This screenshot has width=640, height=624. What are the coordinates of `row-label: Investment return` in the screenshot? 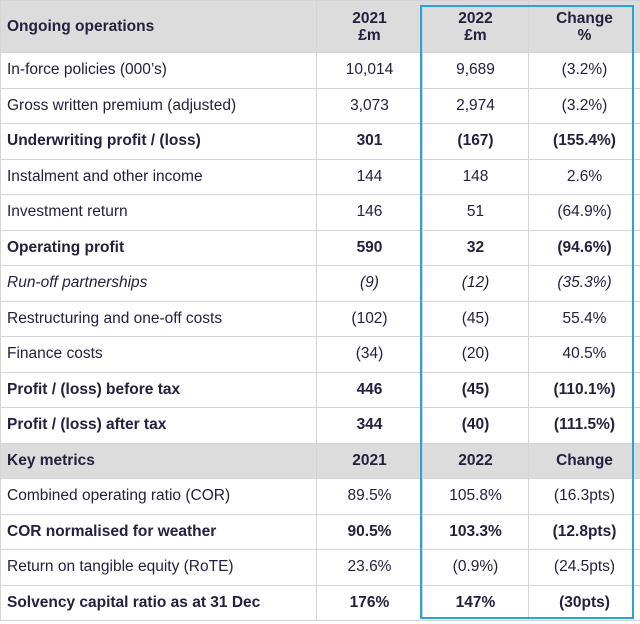 It's located at (158, 212).